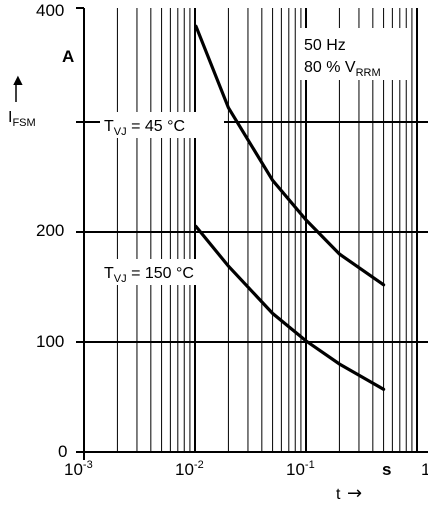  What do you see at coordinates (386, 469) in the screenshot?
I see `x-unit-label: s` at bounding box center [386, 469].